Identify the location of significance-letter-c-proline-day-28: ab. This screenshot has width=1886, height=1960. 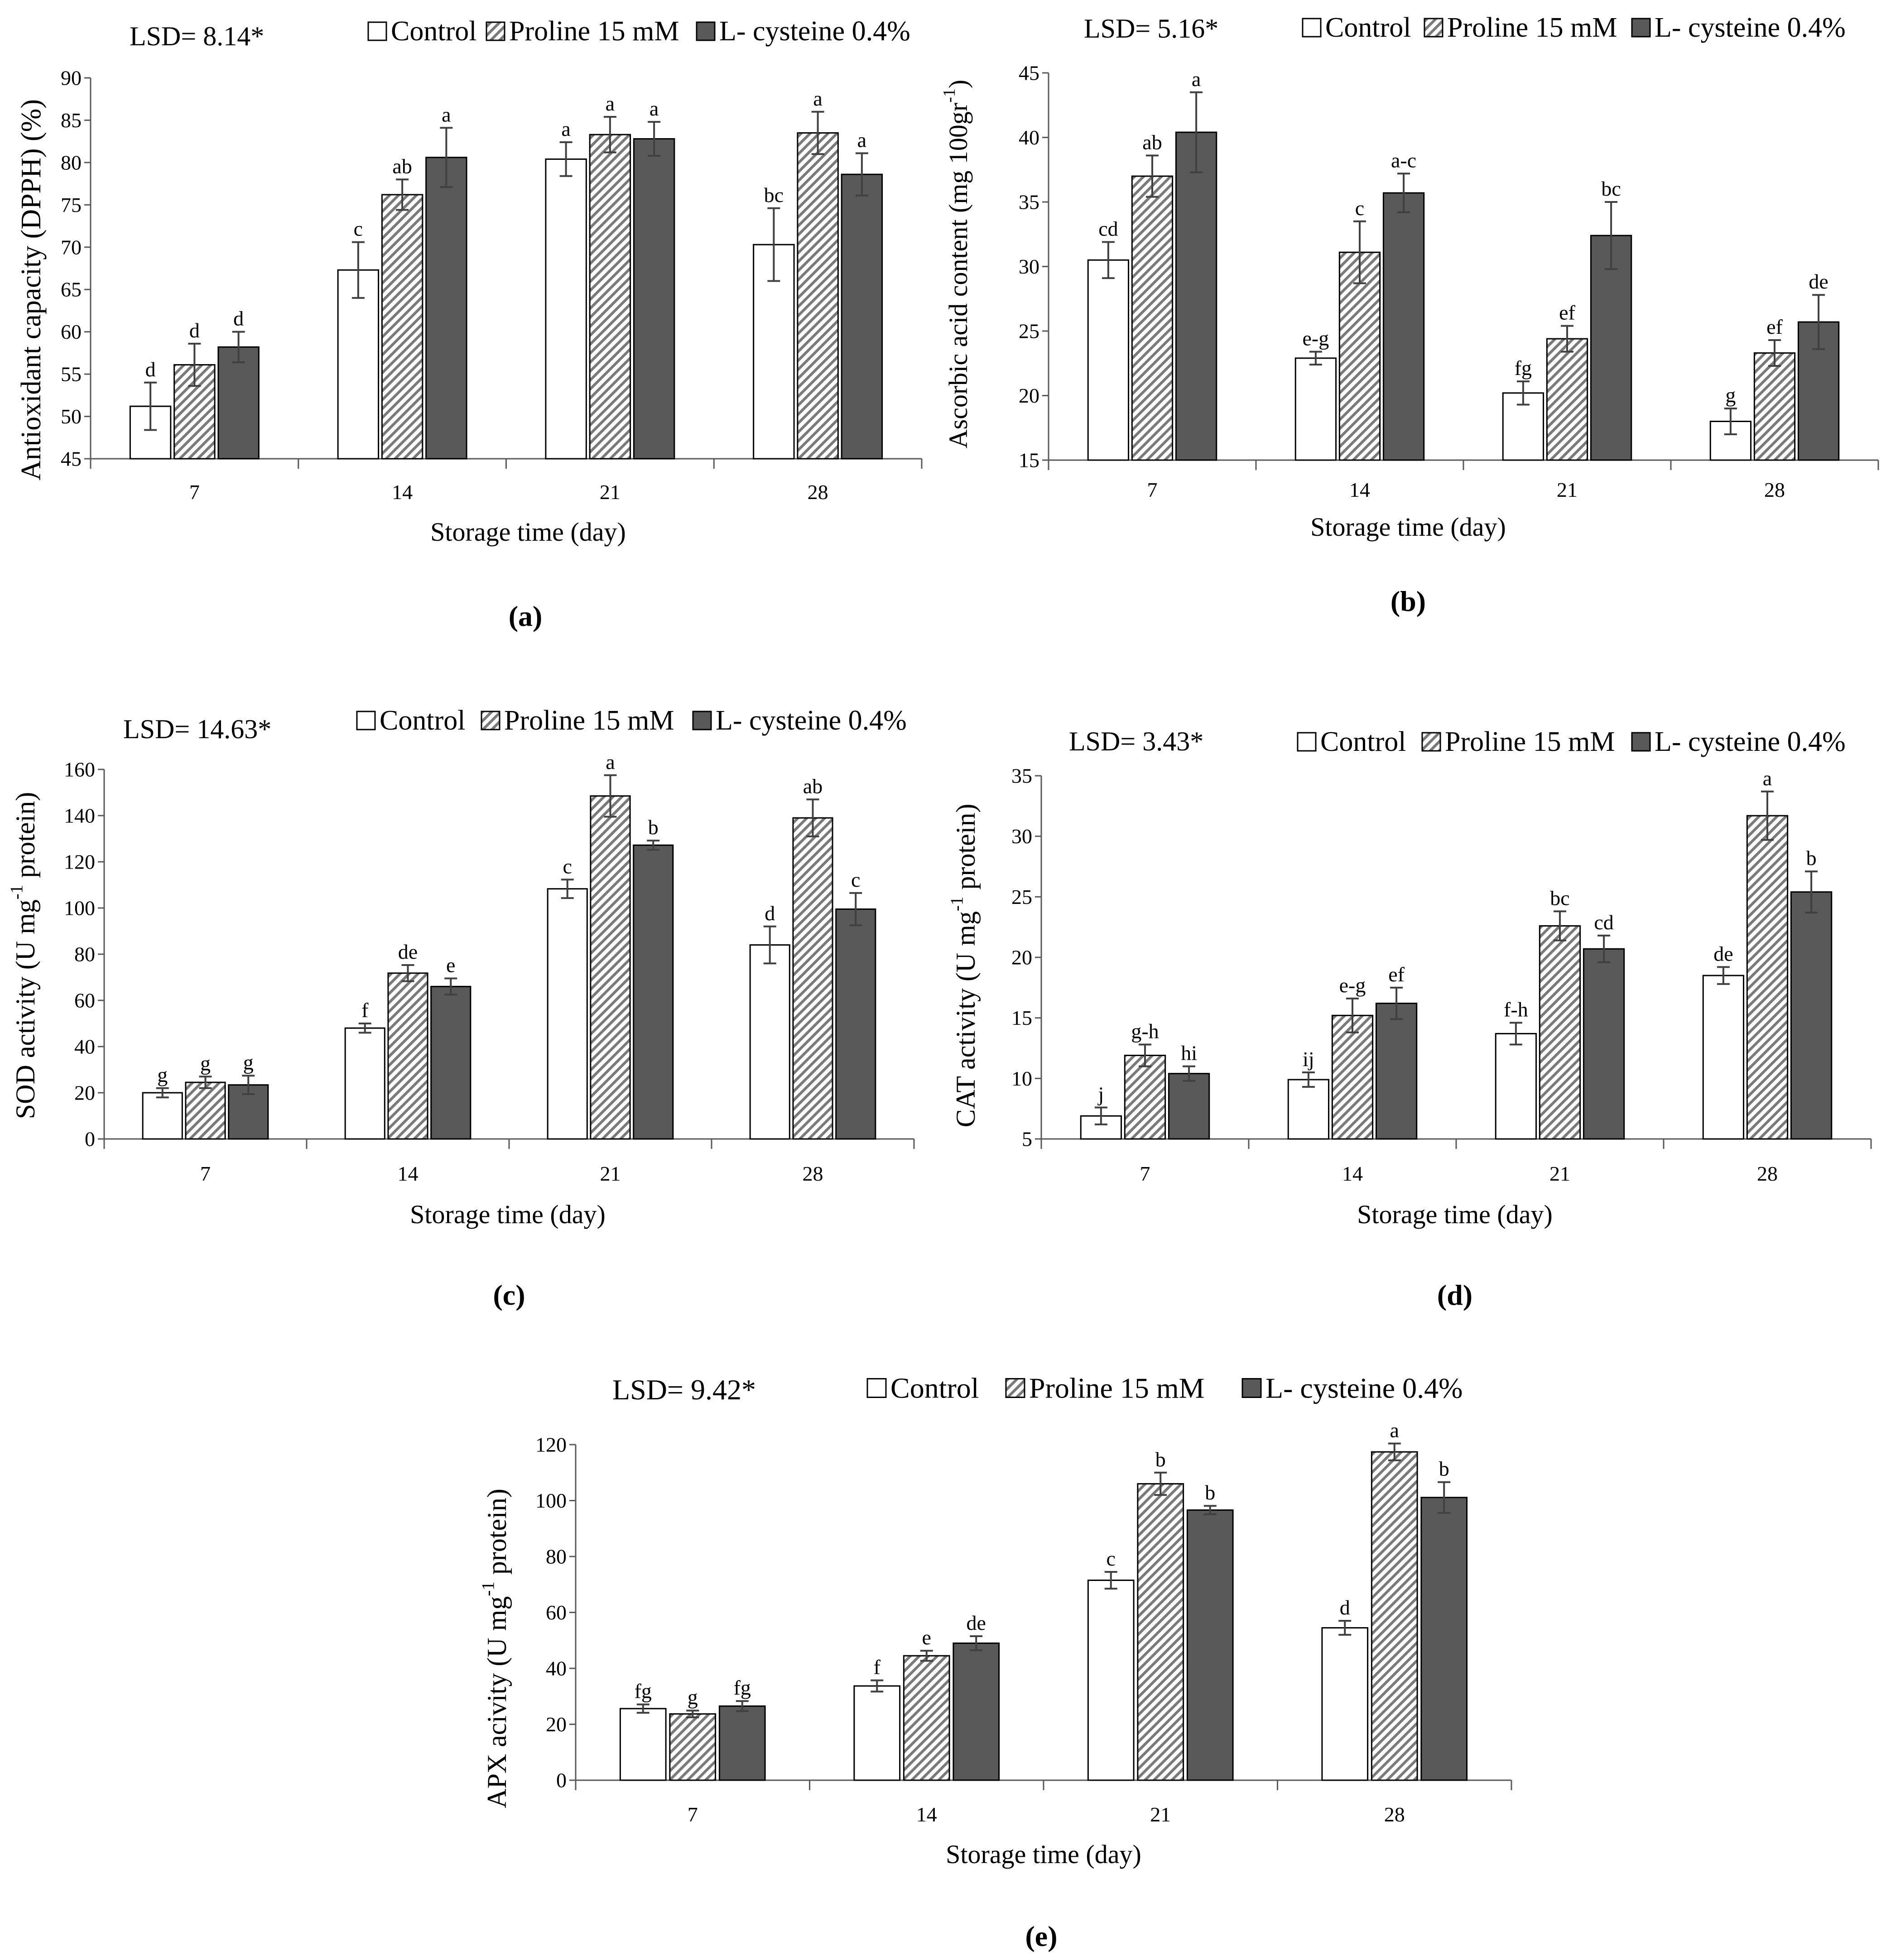
(813, 785).